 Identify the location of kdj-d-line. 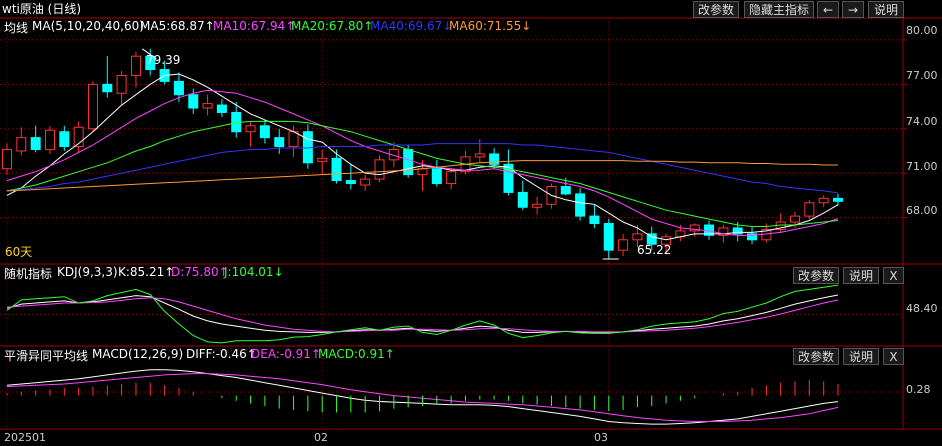
(422, 315).